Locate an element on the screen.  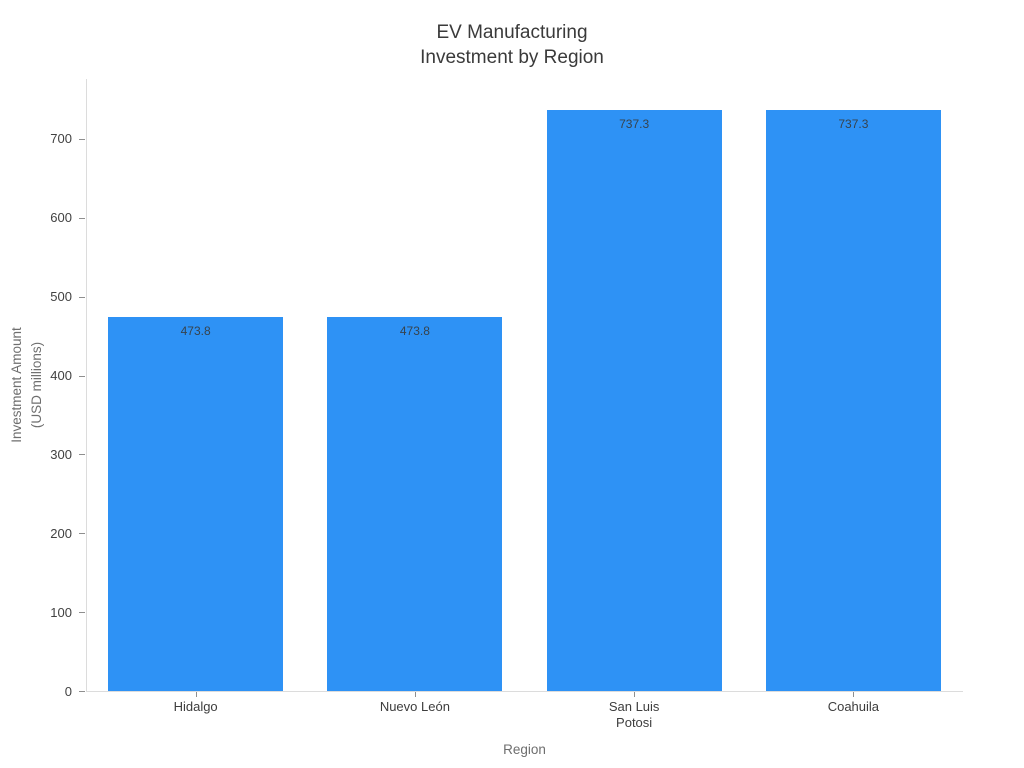
y-tick-label-100: 100 is located at coordinates (61, 612).